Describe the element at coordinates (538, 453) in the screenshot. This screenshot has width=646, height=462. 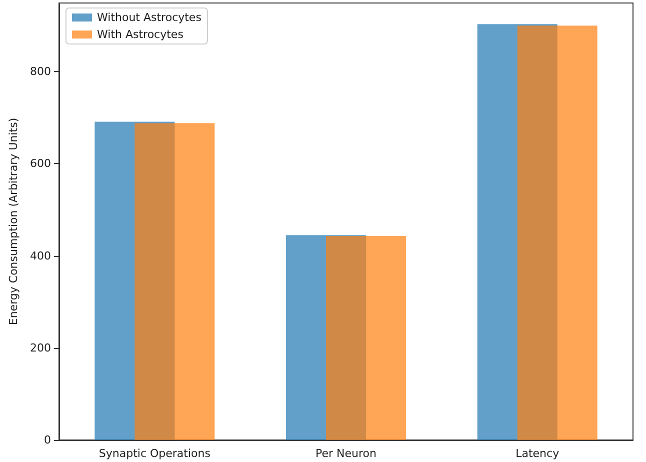
I see `x-tick-label: Latency` at that location.